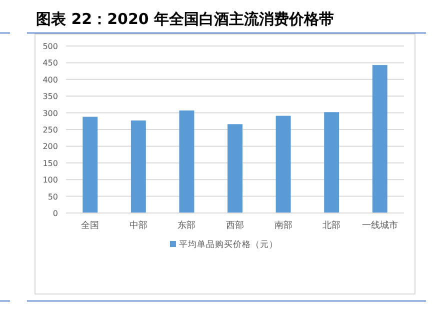 The width and height of the screenshot is (435, 309). What do you see at coordinates (50, 147) in the screenshot?
I see `y-tick-label: 200` at bounding box center [50, 147].